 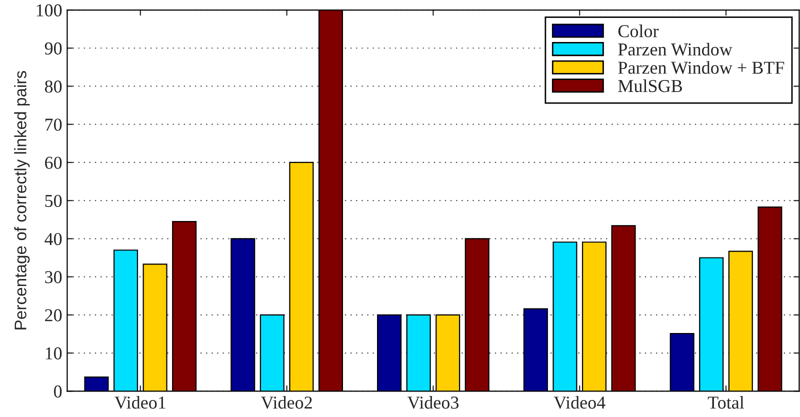 I want to click on legend-label: Color, so click(x=638, y=31).